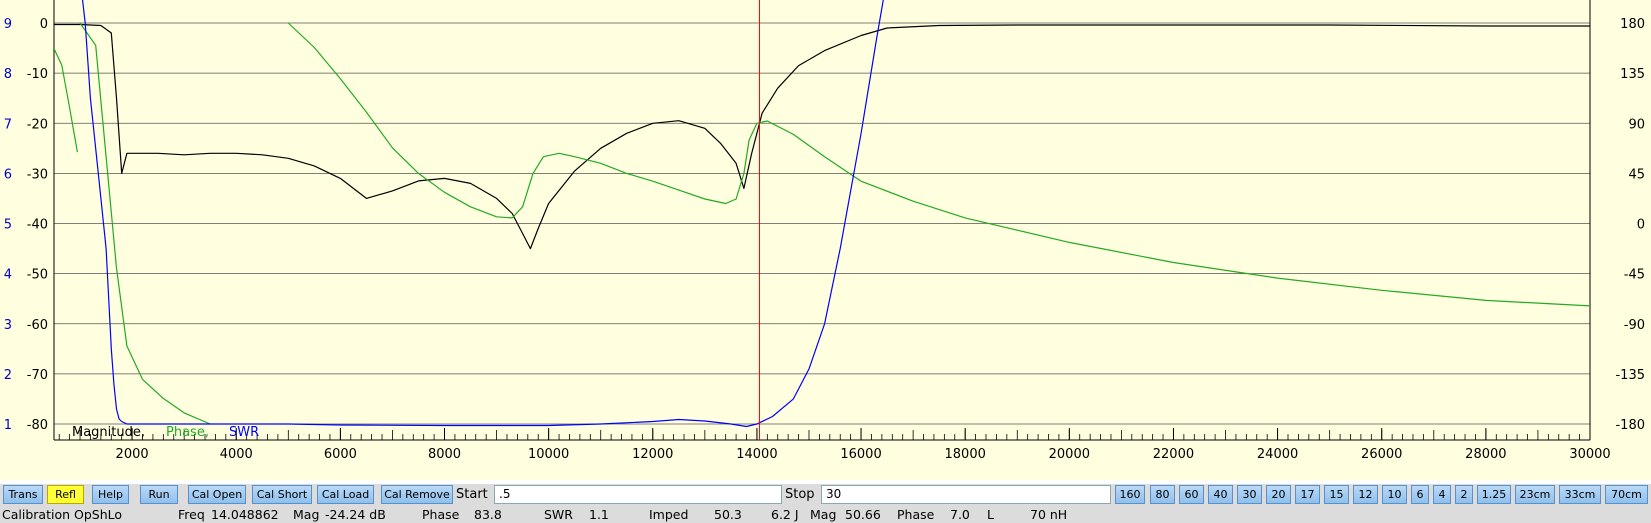 This screenshot has width=1651, height=523. Describe the element at coordinates (37, 74) in the screenshot. I see `mag-tick-label: -10` at that location.